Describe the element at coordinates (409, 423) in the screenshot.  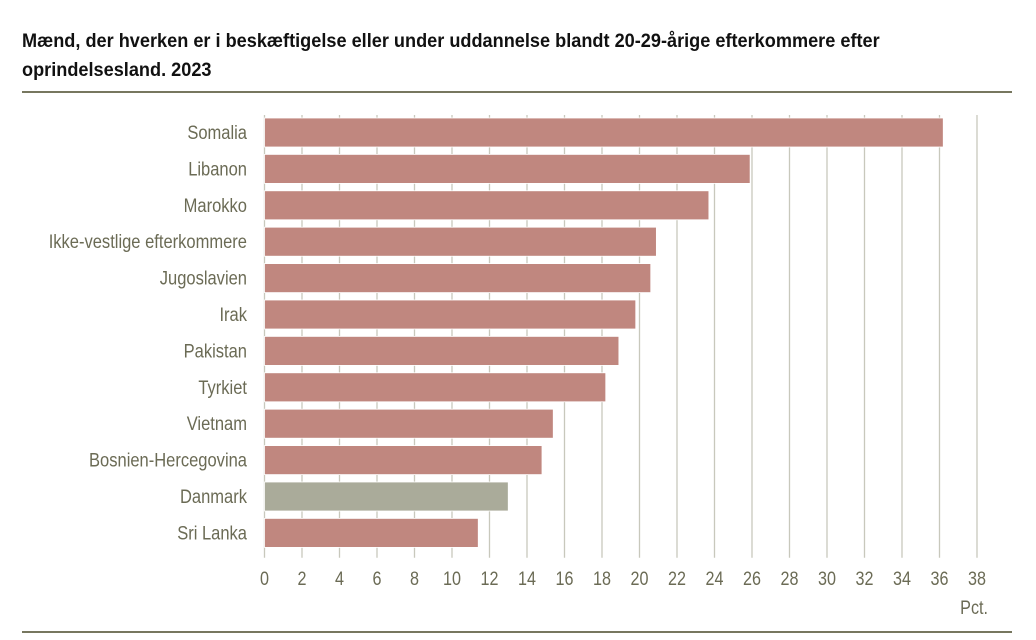
I see `bar-vietnam` at that location.